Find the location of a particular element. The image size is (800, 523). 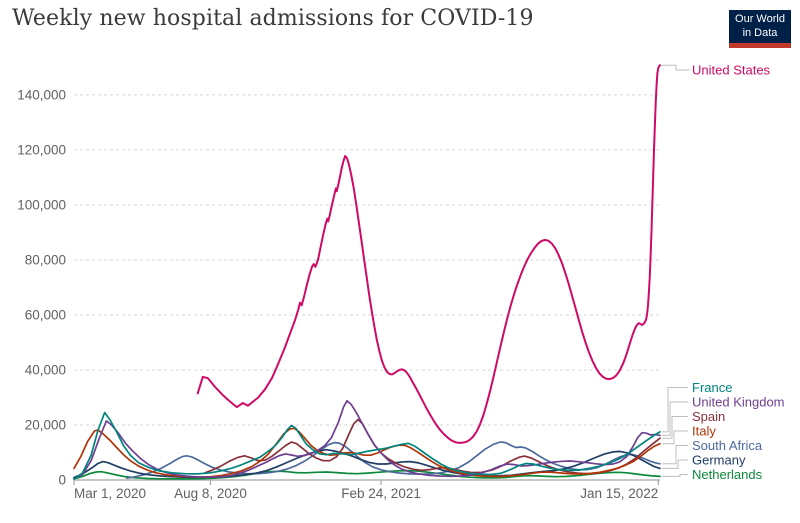

y-tick-label-80000: 80,000 is located at coordinates (45, 259).